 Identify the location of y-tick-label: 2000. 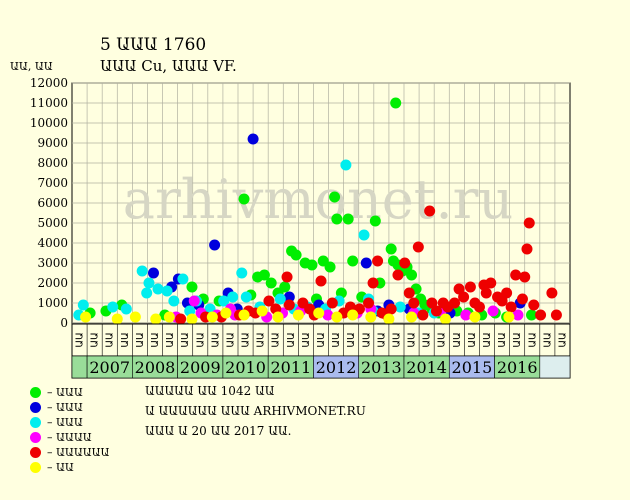
(52, 283).